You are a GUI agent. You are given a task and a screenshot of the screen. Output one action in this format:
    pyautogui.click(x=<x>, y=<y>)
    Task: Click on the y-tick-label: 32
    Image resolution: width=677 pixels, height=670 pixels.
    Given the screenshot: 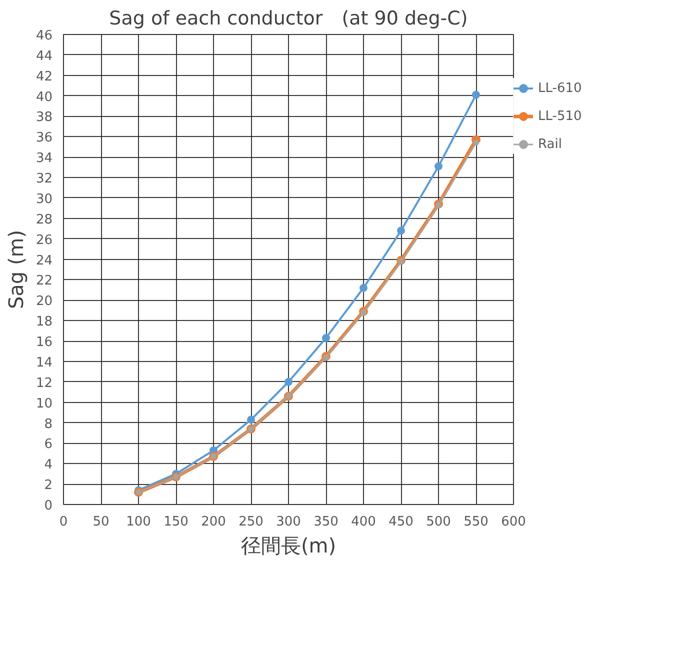 What is the action you would take?
    pyautogui.click(x=44, y=179)
    